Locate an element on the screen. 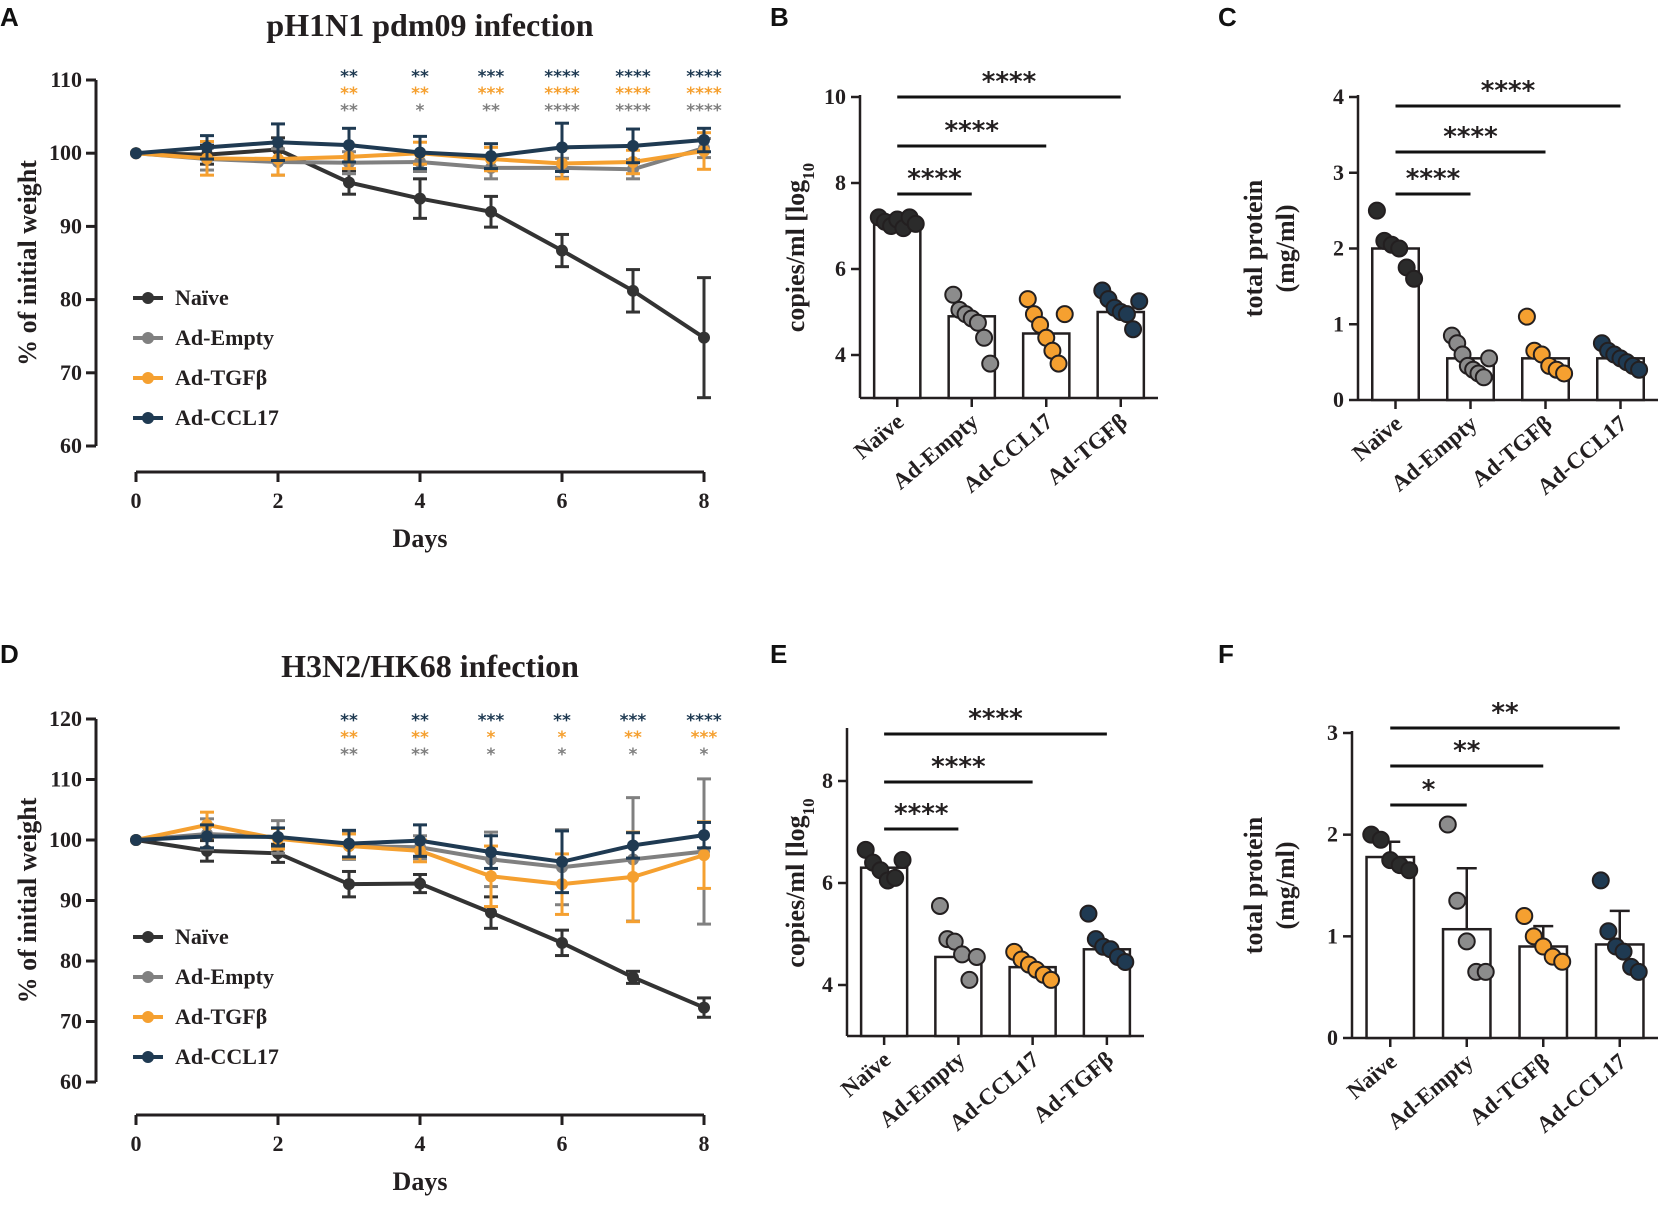  y-tick-label: 2 is located at coordinates (1332, 834).